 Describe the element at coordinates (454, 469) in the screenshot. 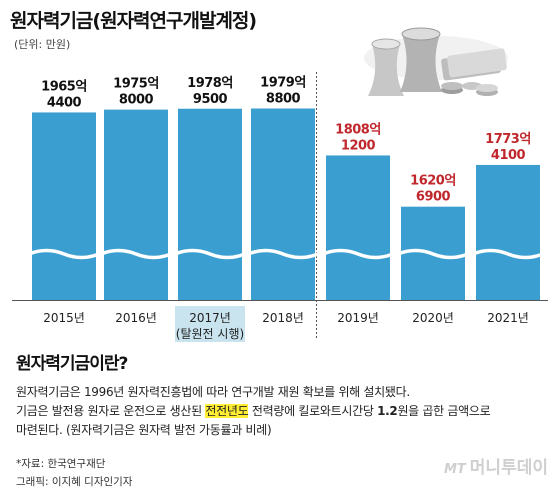

I see `logo-mark: MT` at that location.